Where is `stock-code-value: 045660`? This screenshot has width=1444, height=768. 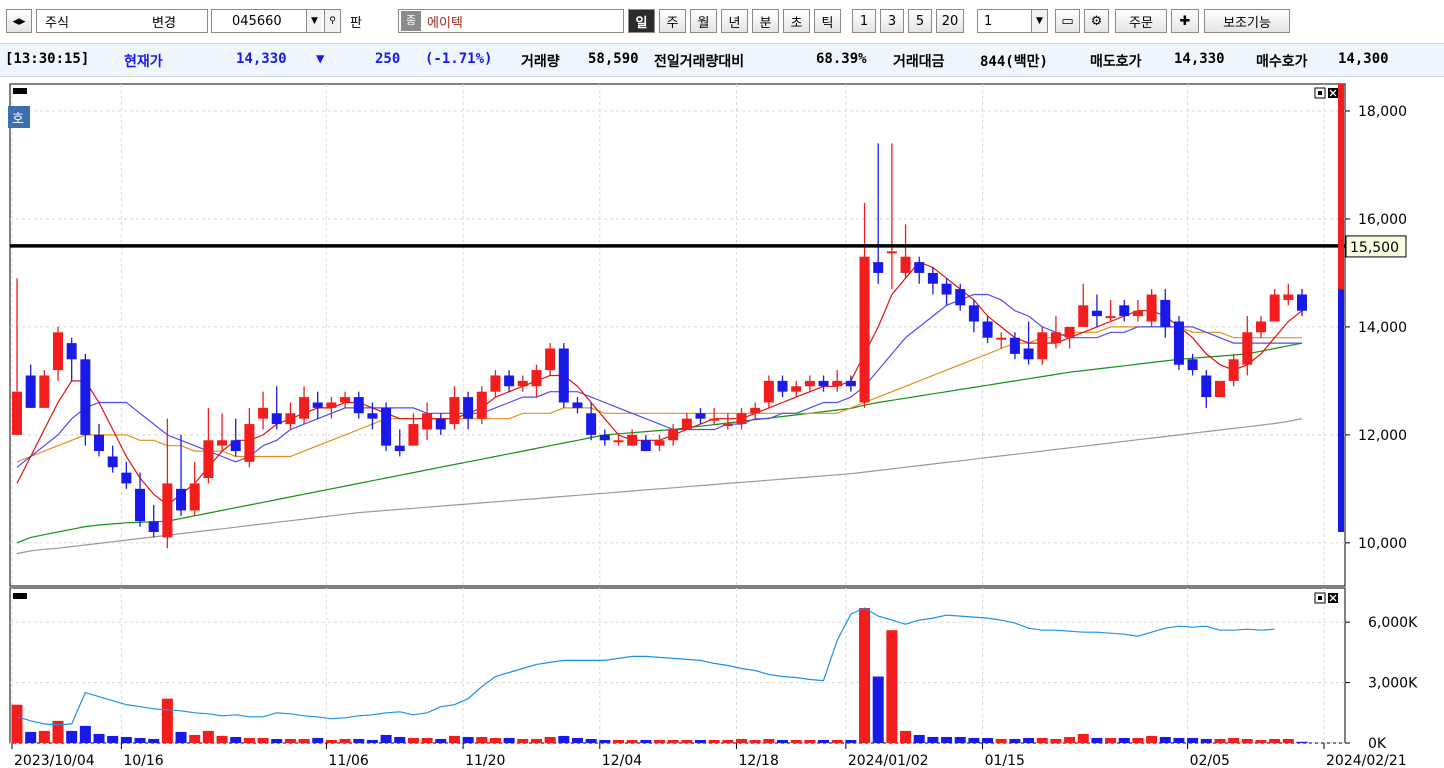 stock-code-value: 045660 is located at coordinates (257, 21).